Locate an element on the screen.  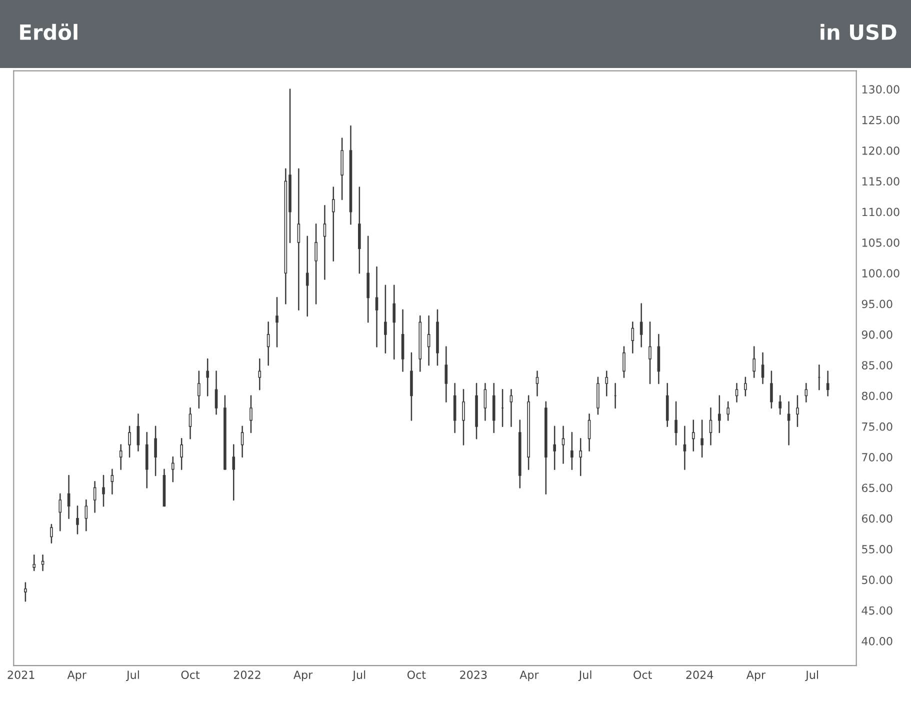
y-tick-label: 45.00 is located at coordinates (877, 610).